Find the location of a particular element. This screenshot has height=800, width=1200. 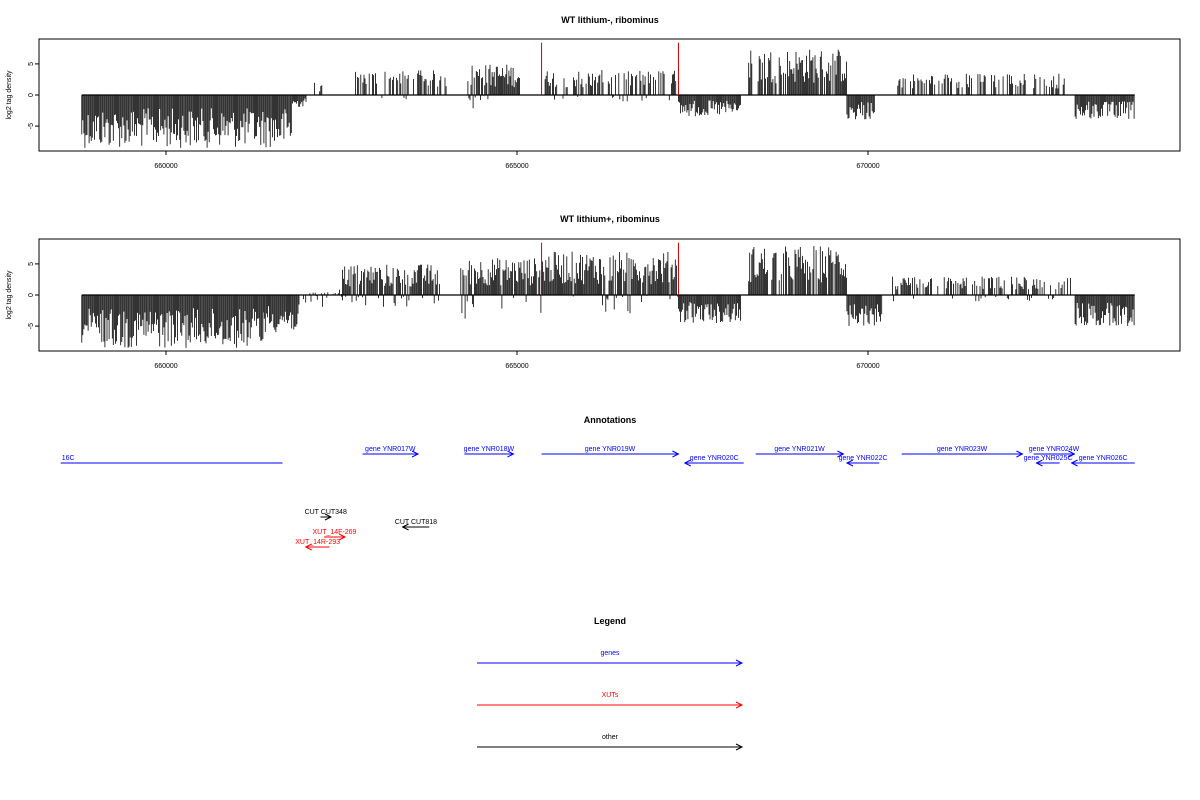

annotation-feature: gene YNR026C is located at coordinates (1102, 461).